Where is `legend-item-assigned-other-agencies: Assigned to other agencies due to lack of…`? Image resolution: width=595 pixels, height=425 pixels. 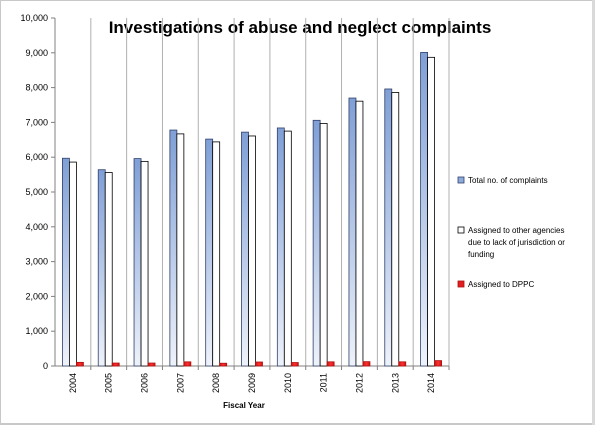
legend-item-assigned-other-agencies: Assigned to other agencies due to lack of… is located at coordinates (511, 242).